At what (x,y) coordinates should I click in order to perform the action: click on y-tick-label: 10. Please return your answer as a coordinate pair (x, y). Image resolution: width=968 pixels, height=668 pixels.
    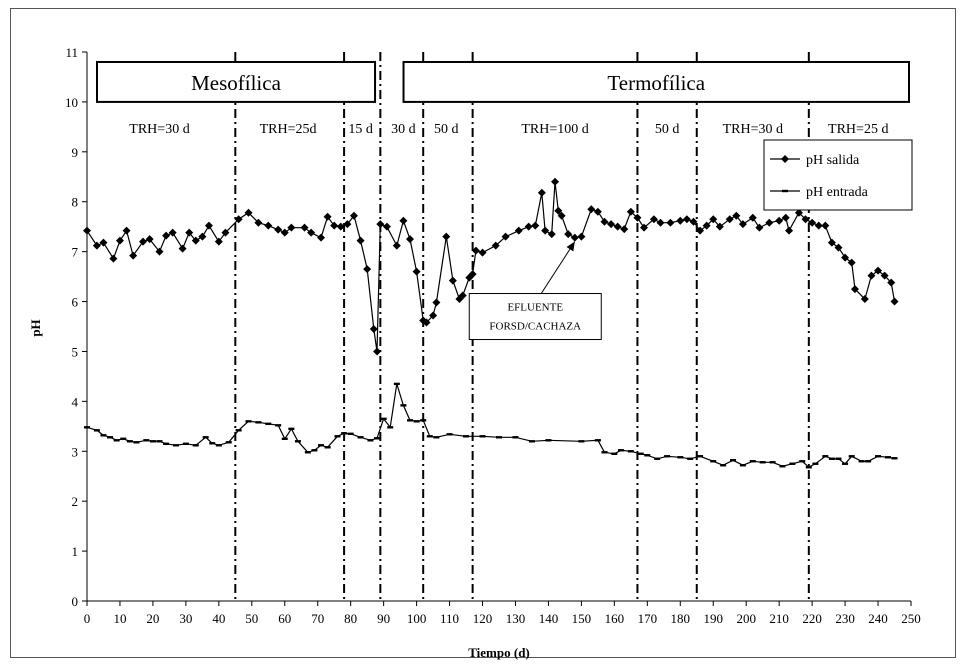
    Looking at the image, I should click on (71, 102).